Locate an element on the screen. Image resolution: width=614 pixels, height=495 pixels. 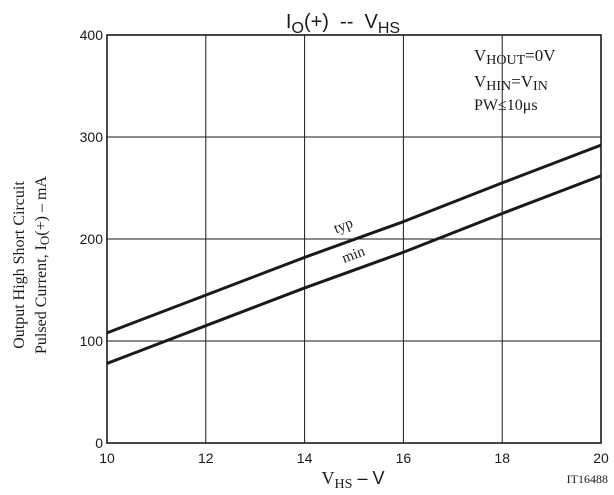
y-tick-label: 0 is located at coordinates (99, 443).